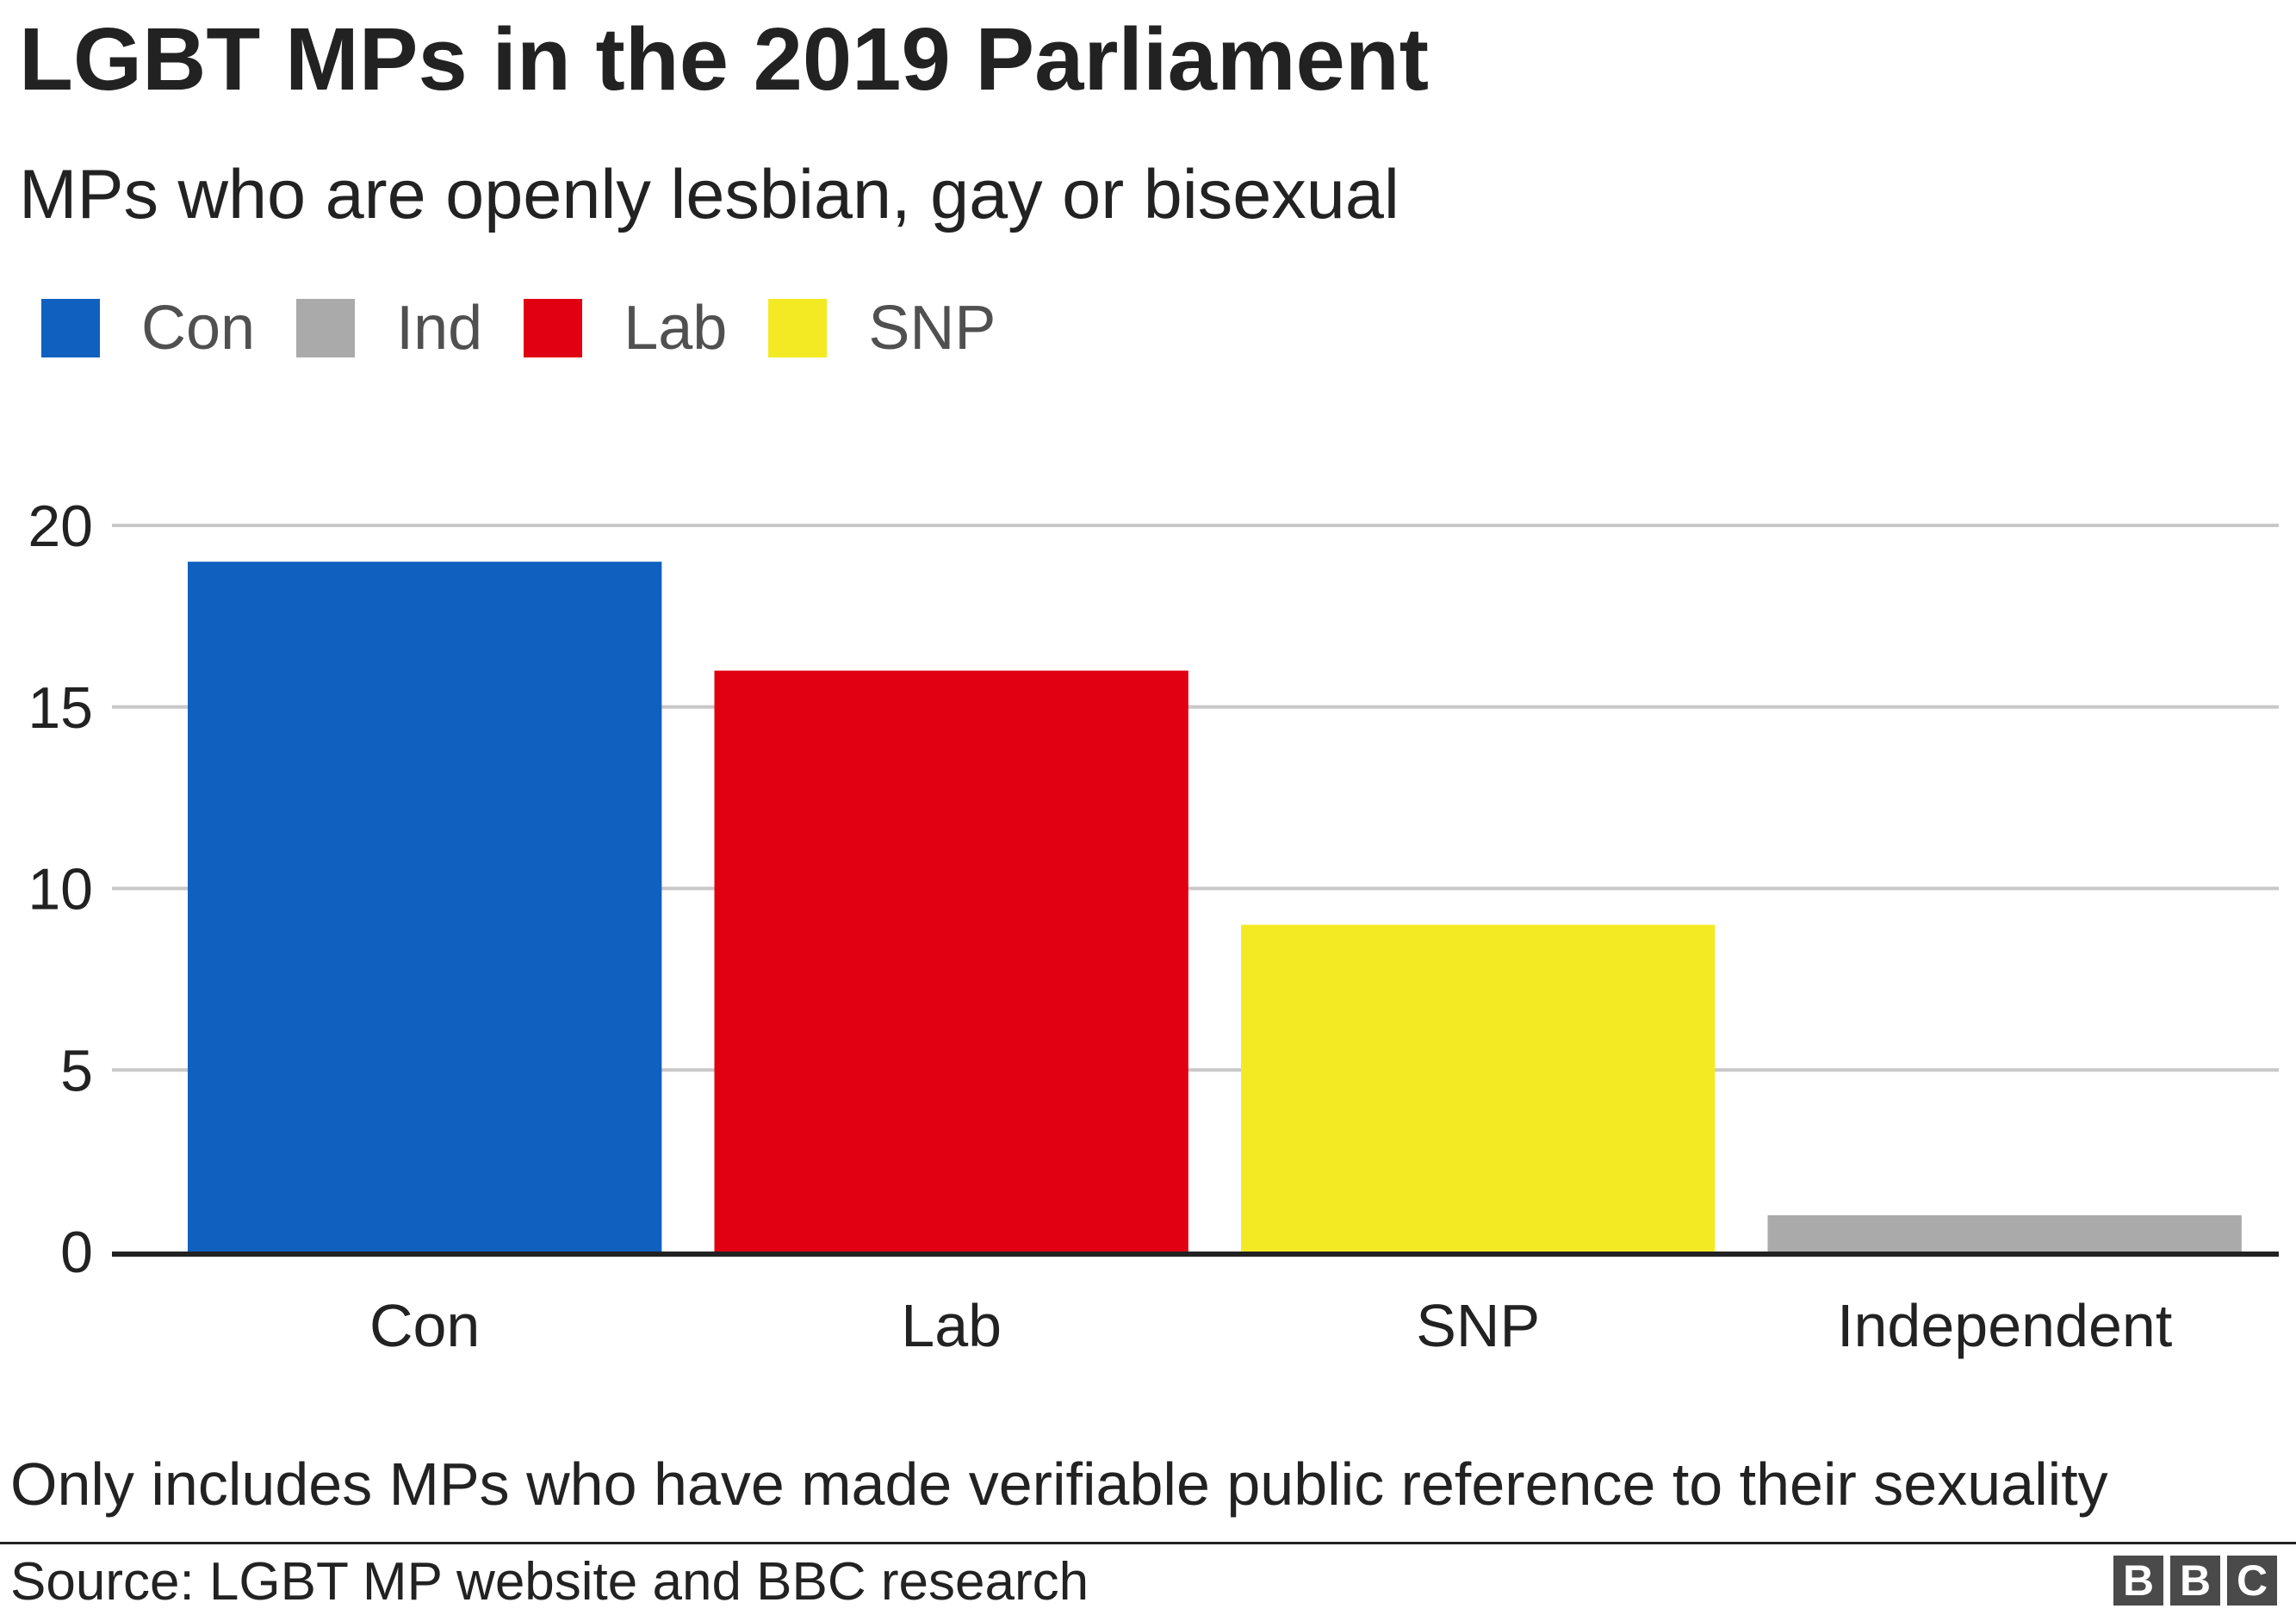  What do you see at coordinates (425, 907) in the screenshot?
I see `bar-con` at bounding box center [425, 907].